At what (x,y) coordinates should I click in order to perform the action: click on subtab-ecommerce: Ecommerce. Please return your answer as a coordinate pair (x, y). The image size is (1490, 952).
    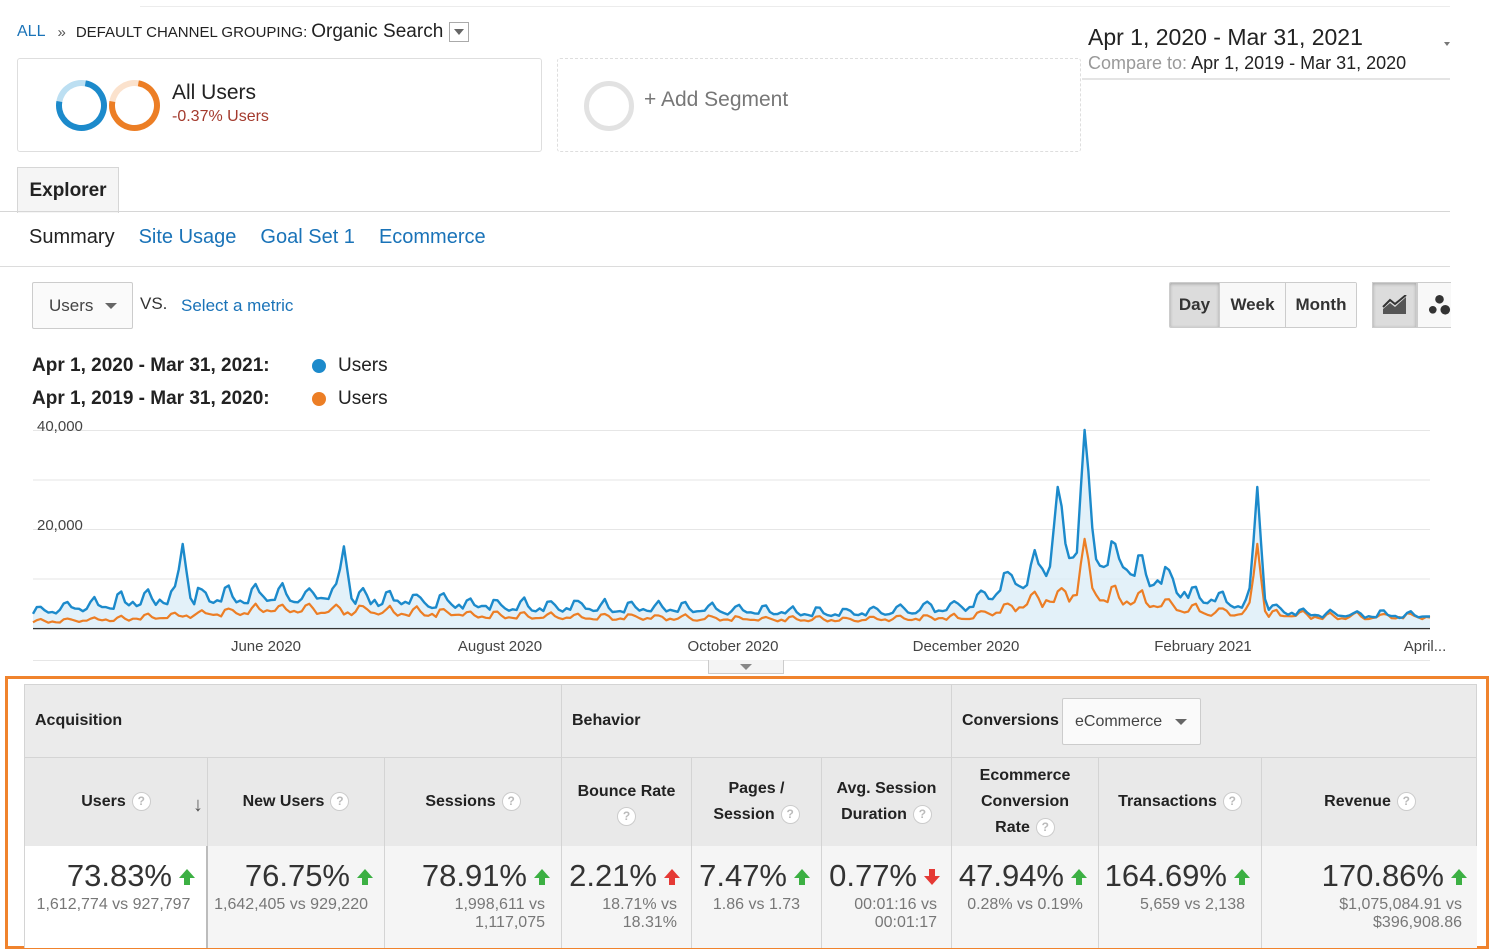
    Looking at the image, I should click on (432, 237).